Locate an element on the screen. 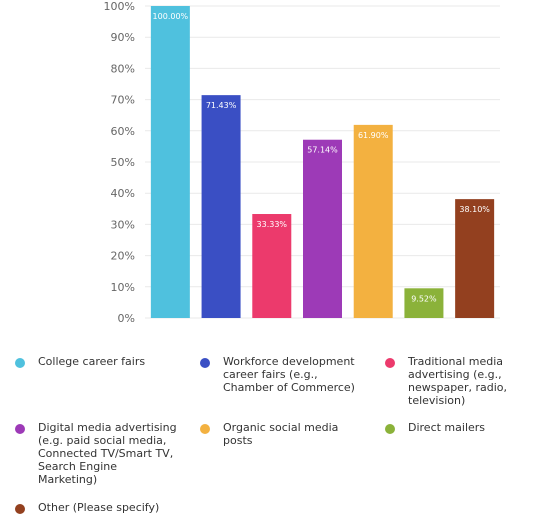 The image size is (560, 532). bar-value-label: 38.10% is located at coordinates (474, 209).